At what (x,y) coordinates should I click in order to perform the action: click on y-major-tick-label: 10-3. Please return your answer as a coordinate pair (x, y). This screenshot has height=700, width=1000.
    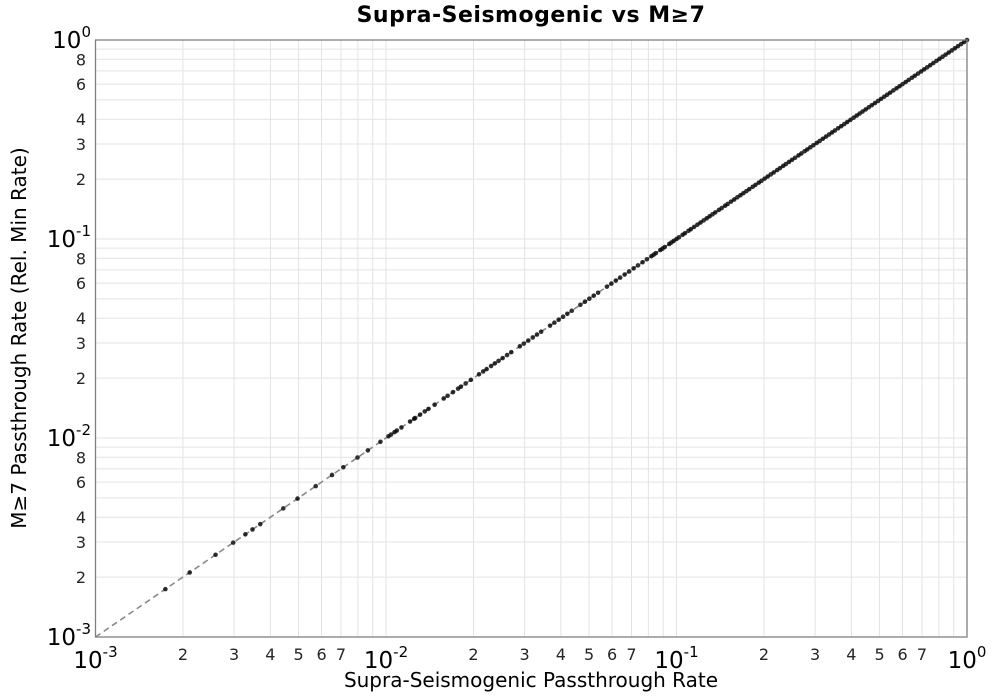
    Looking at the image, I should click on (69, 635).